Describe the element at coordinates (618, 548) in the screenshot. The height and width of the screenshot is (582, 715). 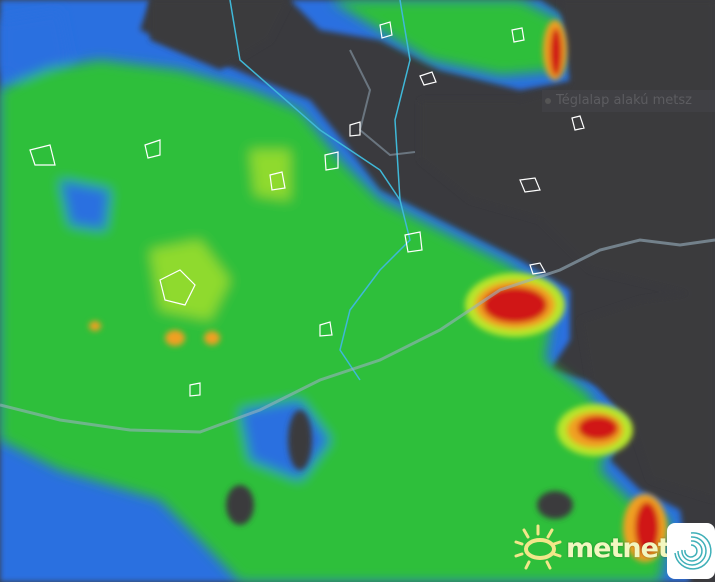
I see `logo-text: metnet` at that location.